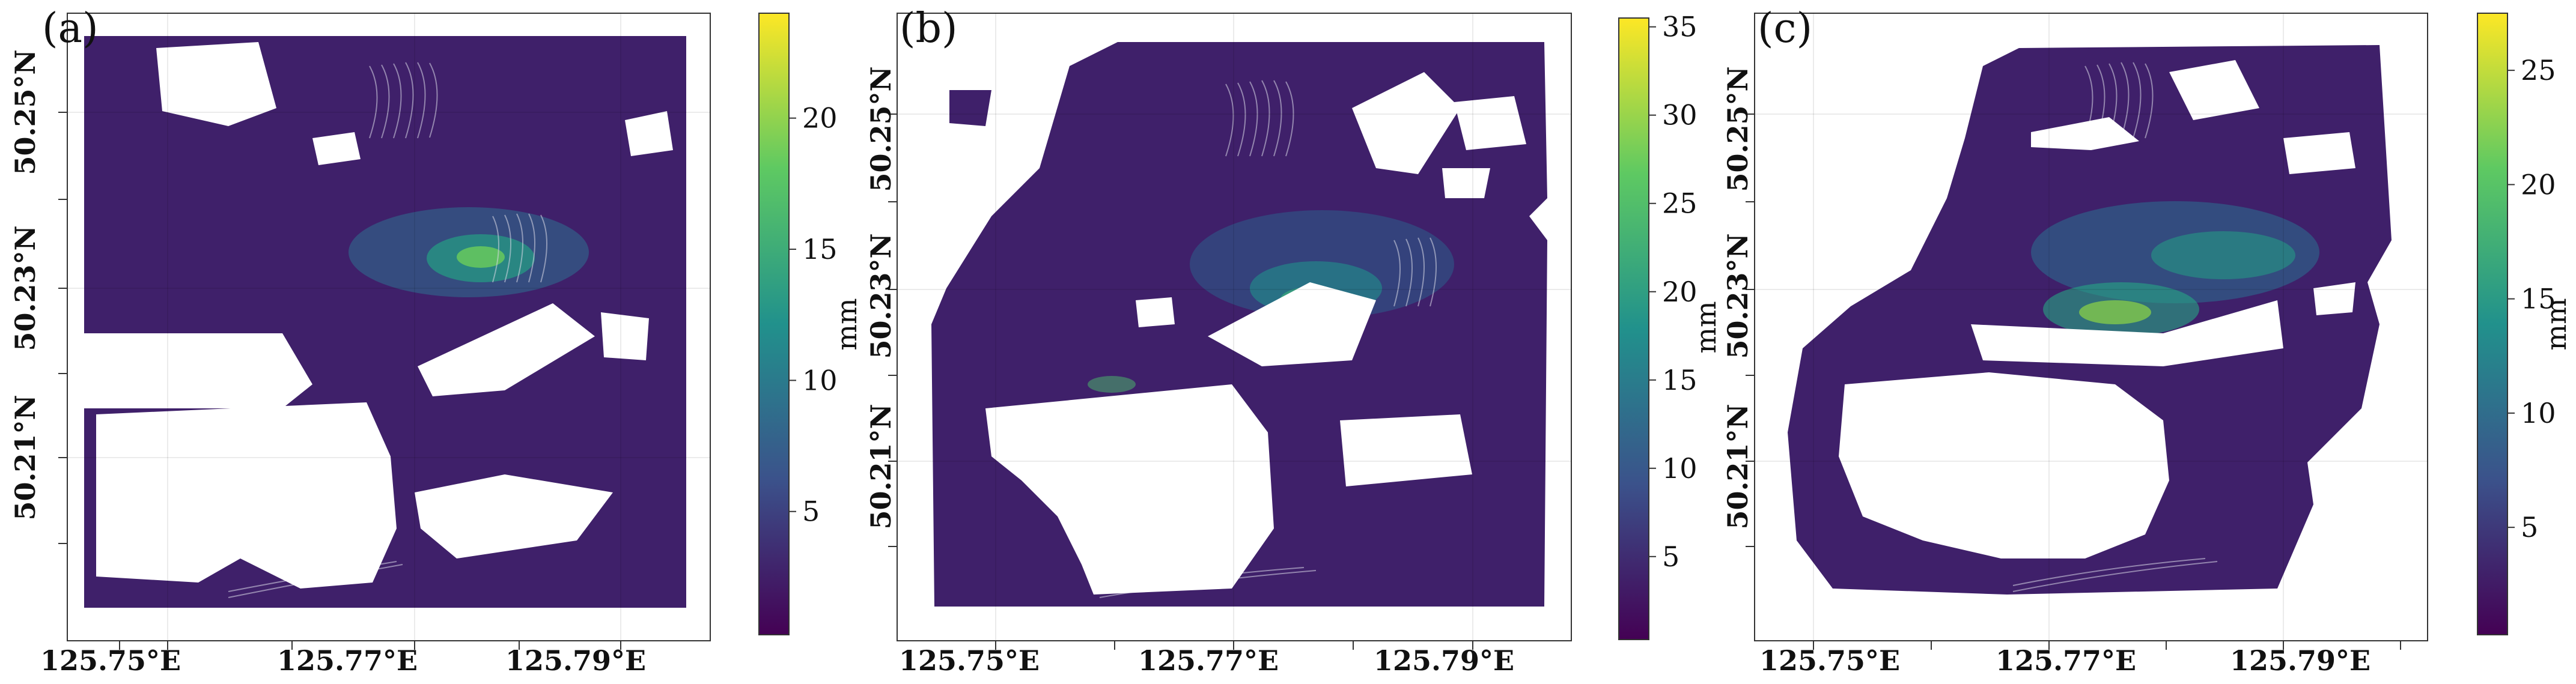  Describe the element at coordinates (1706, 327) in the screenshot. I see `panel-b-colorbar-unit: mm` at that location.